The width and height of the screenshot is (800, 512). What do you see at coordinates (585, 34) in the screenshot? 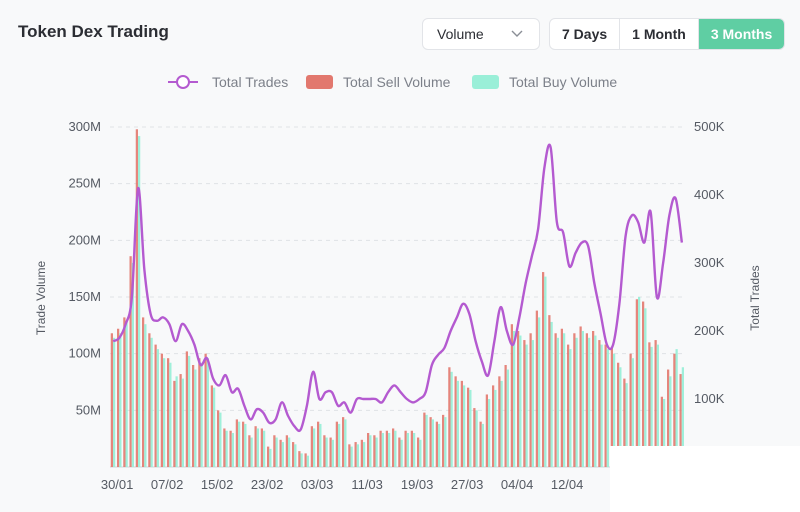
I see `range-7-days-button: 7 Days` at bounding box center [585, 34].